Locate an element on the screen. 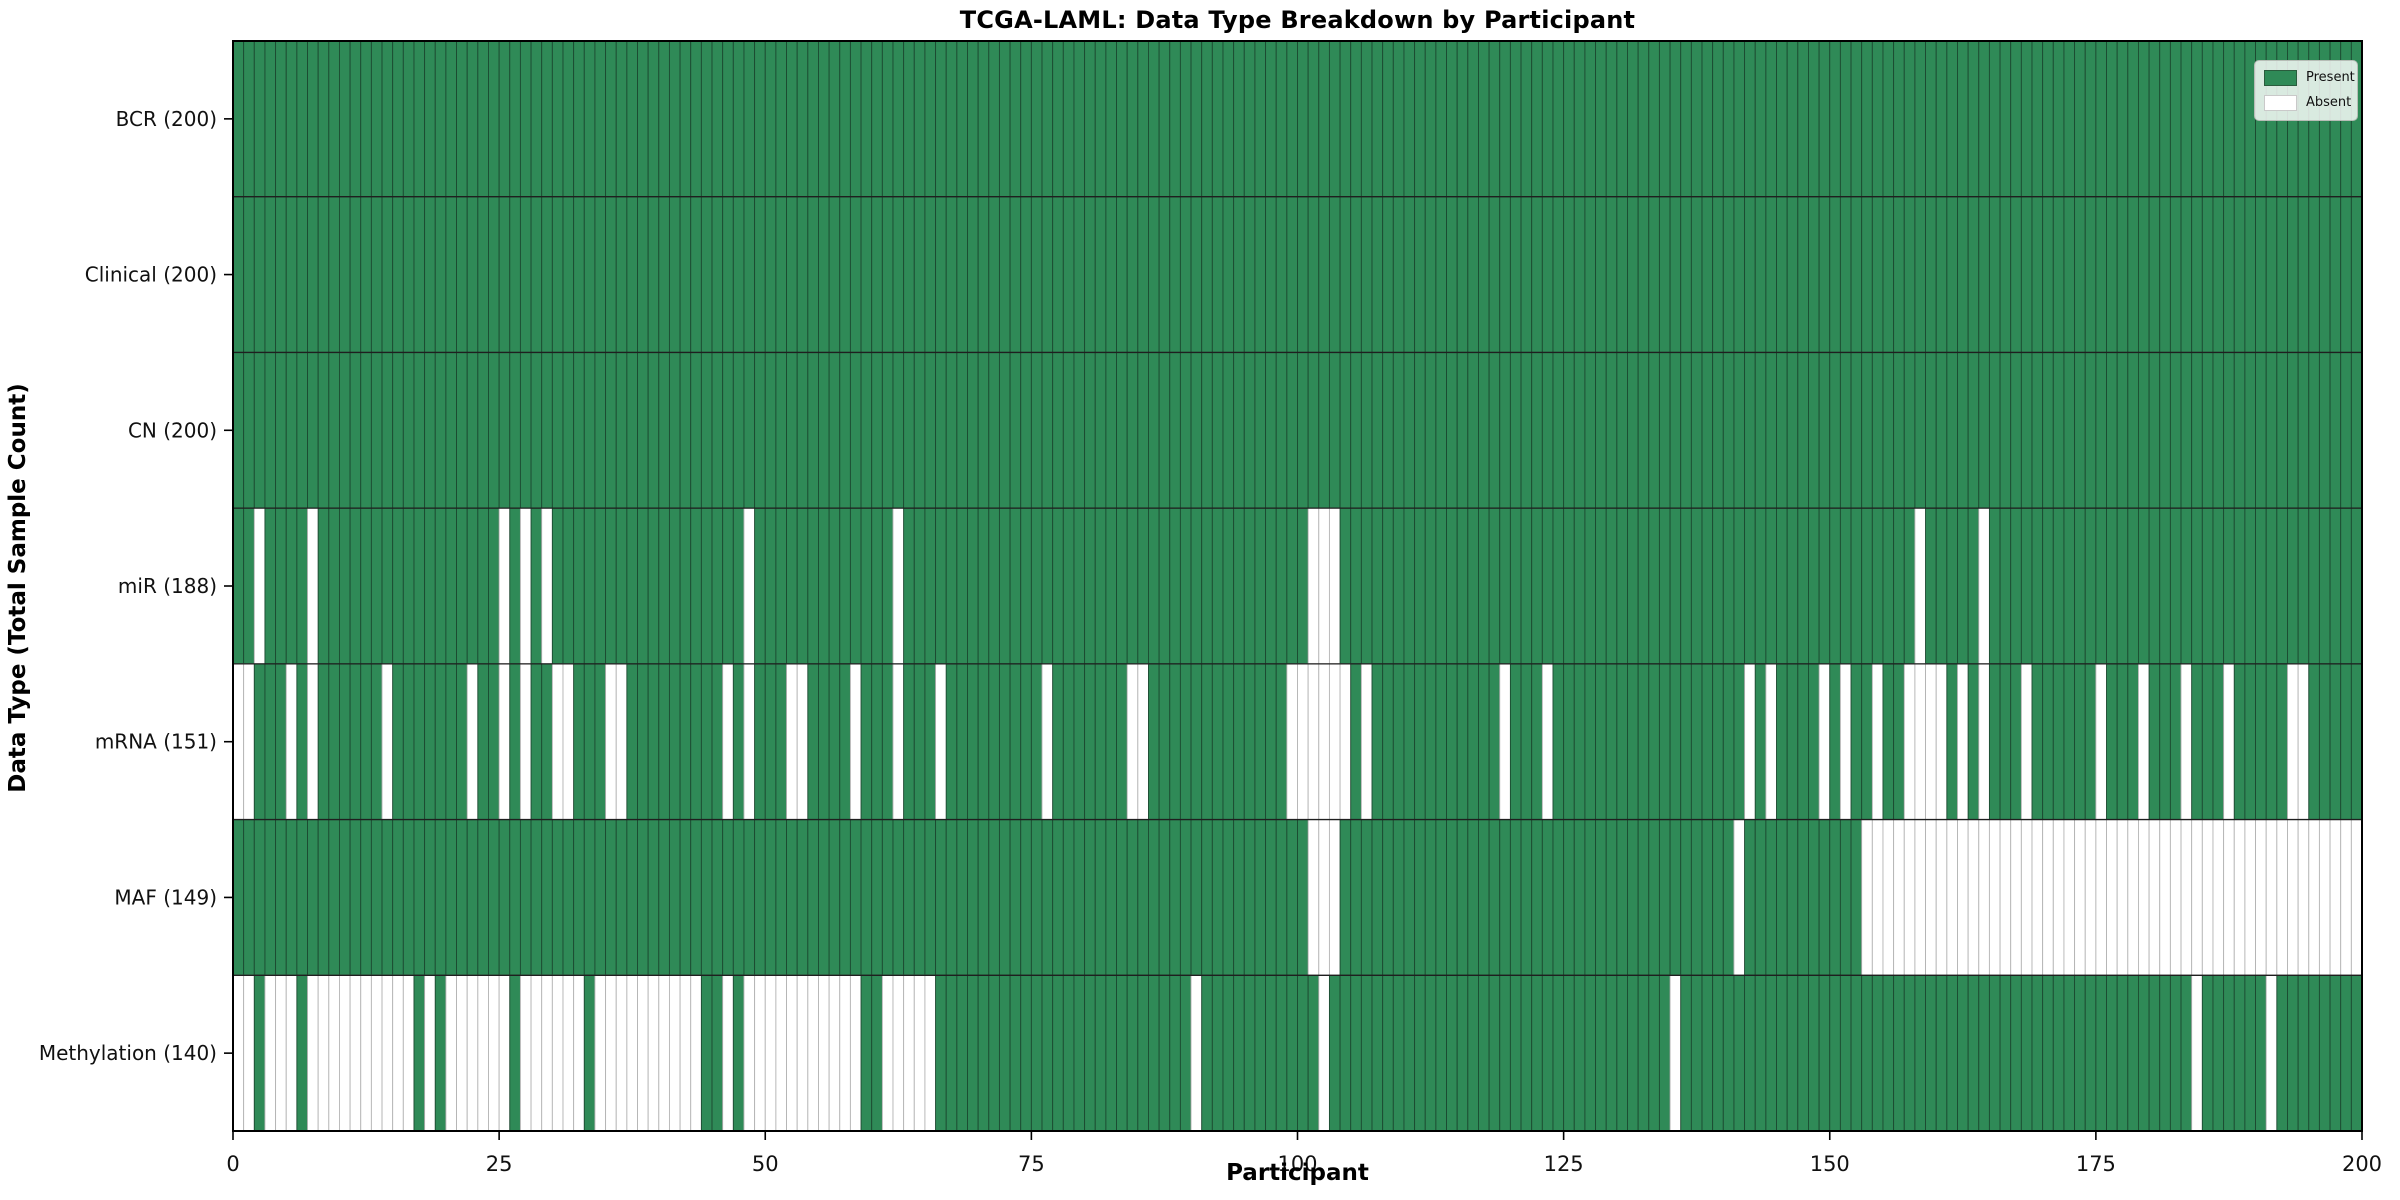 This screenshot has height=1200, width=2400. x-tick-label: 50 is located at coordinates (765, 1164).